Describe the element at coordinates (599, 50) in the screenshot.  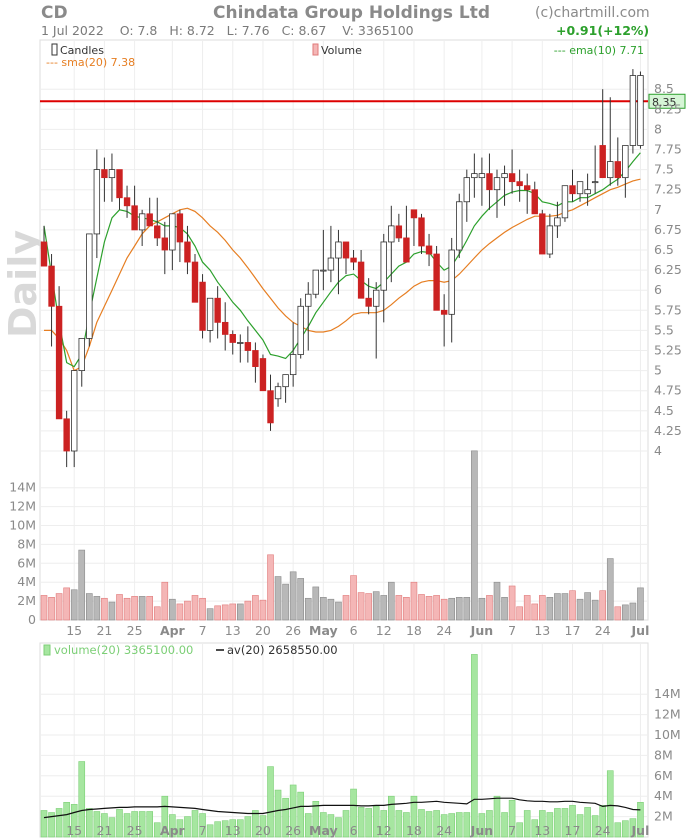
I see `legend-ema10: --- ema(10) 7.71` at that location.